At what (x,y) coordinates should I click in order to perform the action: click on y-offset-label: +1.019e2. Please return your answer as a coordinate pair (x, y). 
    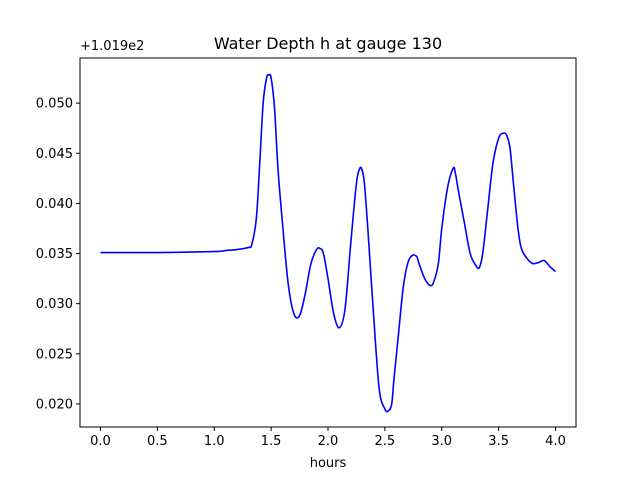
    Looking at the image, I should click on (112, 46).